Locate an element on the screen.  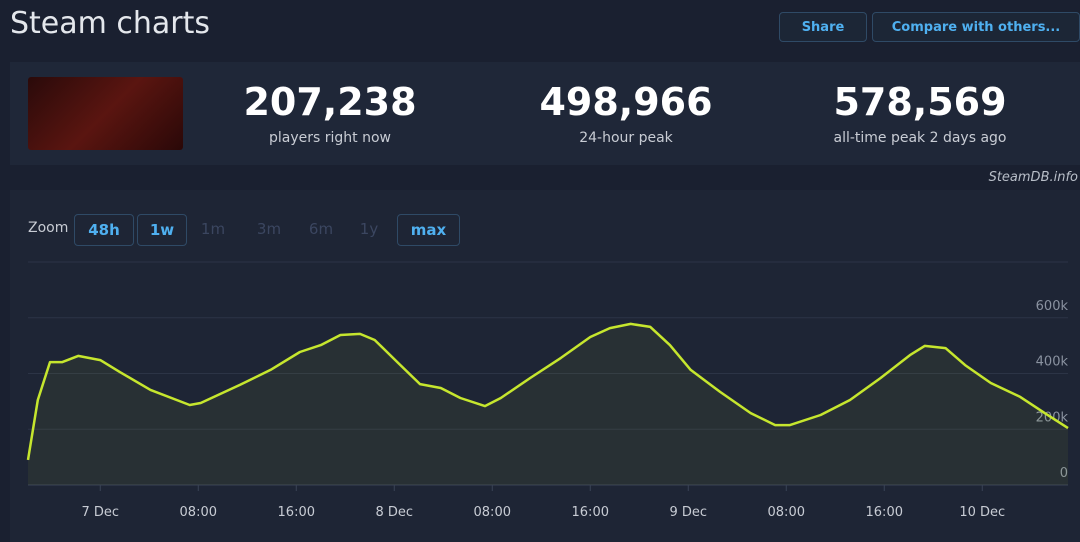
zoom-option: 1m is located at coordinates (213, 229).